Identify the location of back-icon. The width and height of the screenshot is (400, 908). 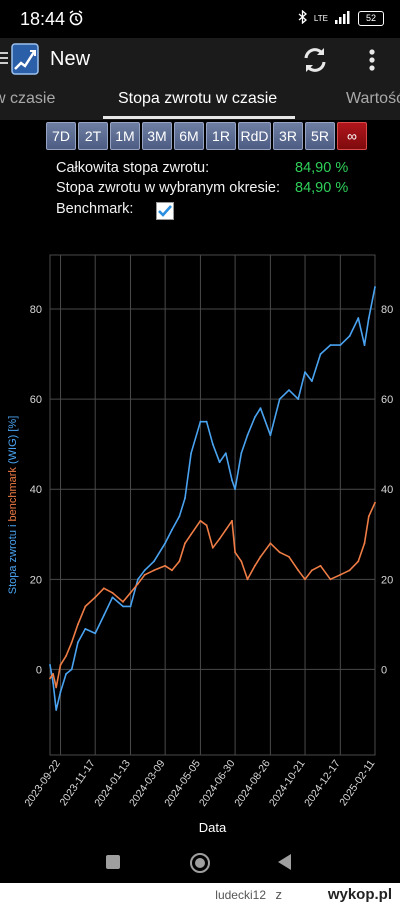
(284, 862).